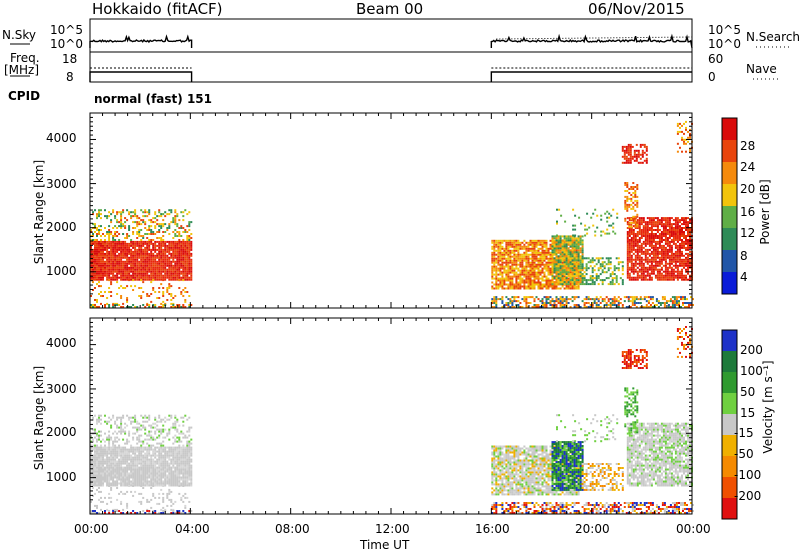 This screenshot has width=800, height=554. I want to click on freq-trace-seg1, so click(141, 76).